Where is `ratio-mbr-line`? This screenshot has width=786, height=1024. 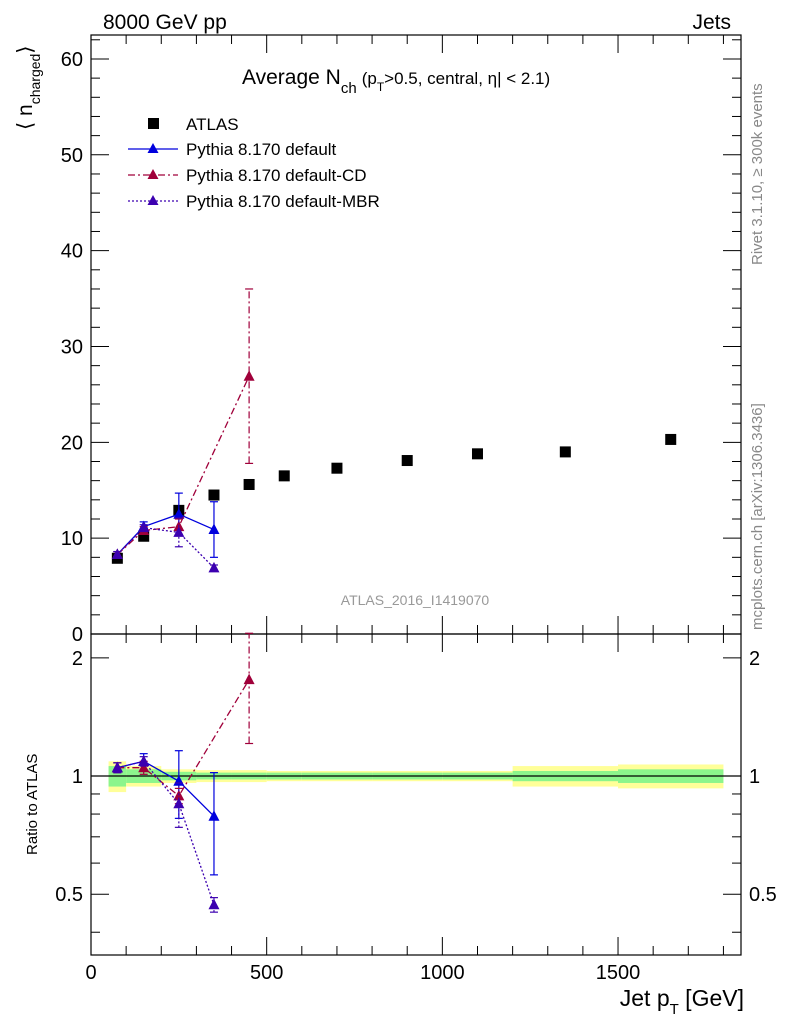 ratio-mbr-line is located at coordinates (166, 832).